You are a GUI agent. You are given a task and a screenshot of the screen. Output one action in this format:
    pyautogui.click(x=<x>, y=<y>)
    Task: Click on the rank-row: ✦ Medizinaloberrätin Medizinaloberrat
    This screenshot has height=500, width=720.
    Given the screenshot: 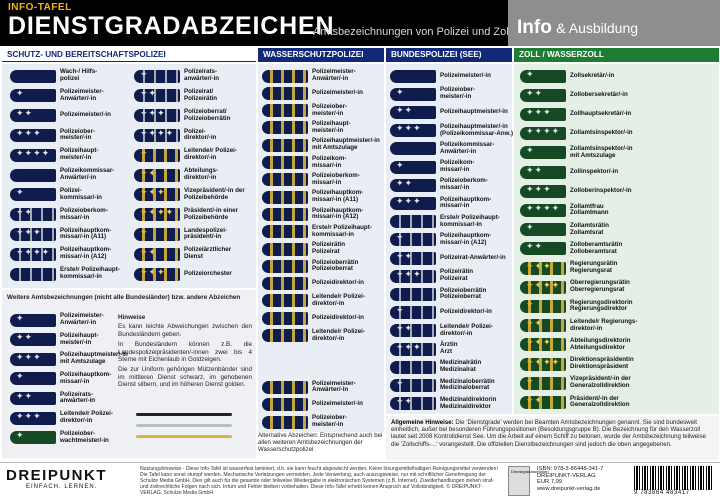 What is the action you would take?
    pyautogui.click(x=442, y=385)
    